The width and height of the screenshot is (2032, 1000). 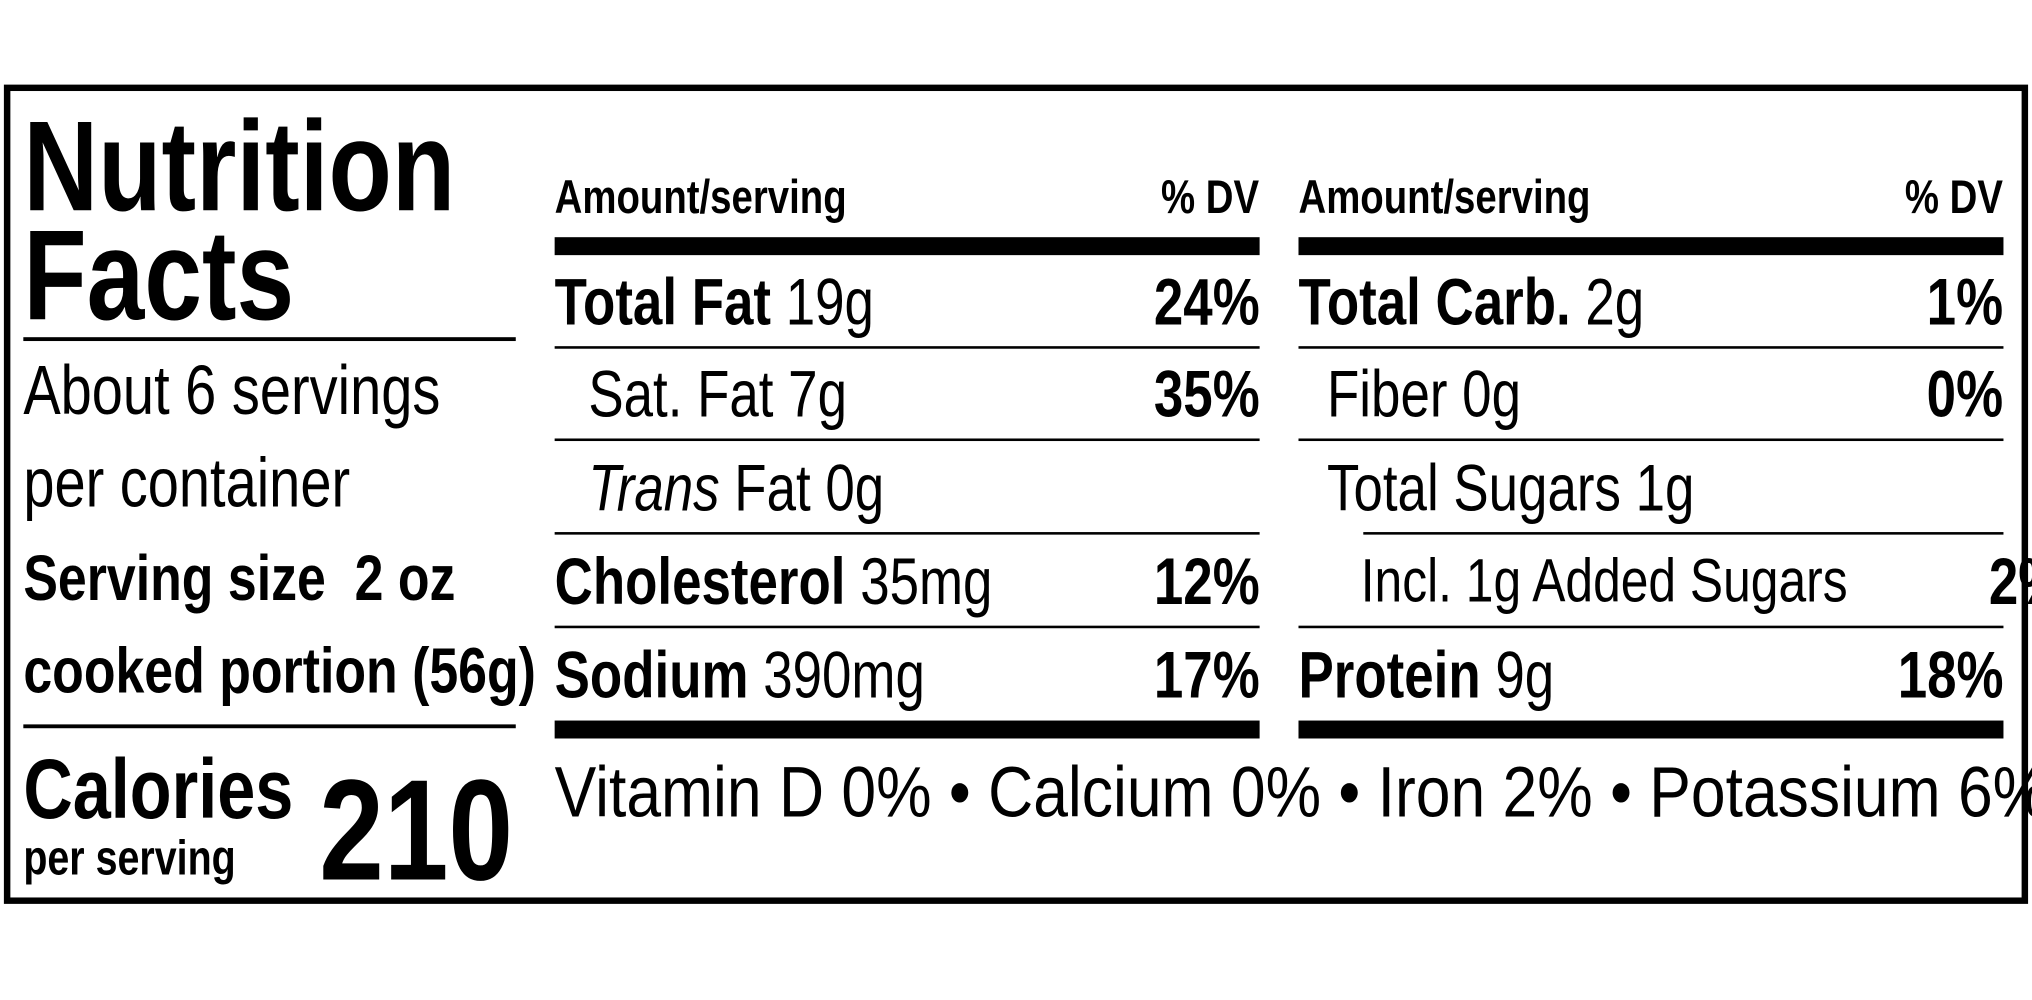 I want to click on nutrient-dv: 35%, so click(x=1206, y=394).